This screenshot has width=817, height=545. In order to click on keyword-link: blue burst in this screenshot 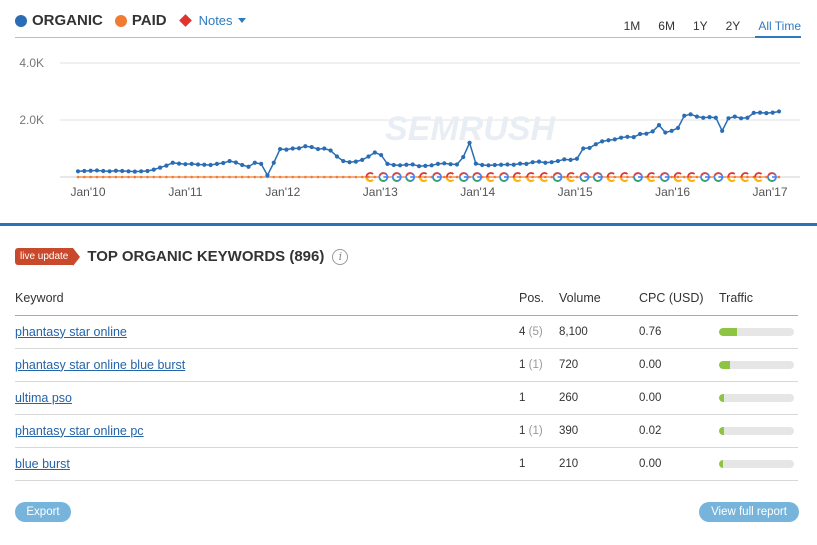, I will do `click(42, 463)`.